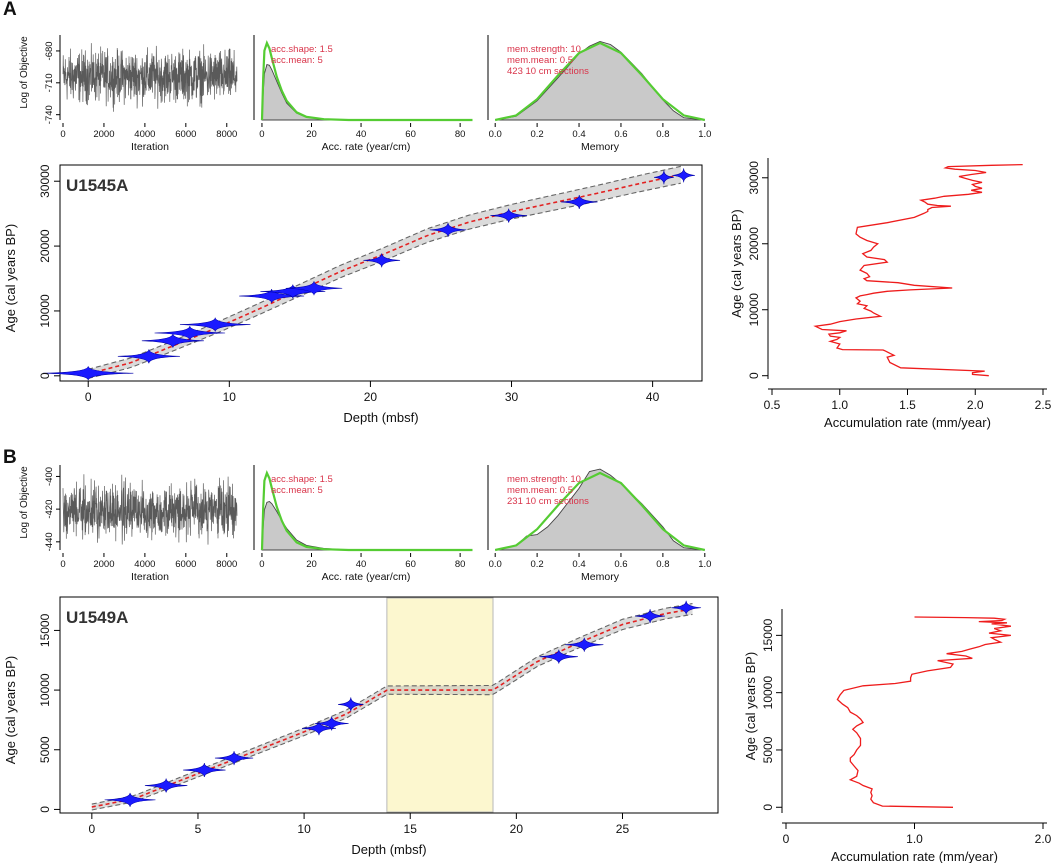  Describe the element at coordinates (440, 705) in the screenshot. I see `hiatus-band` at that location.